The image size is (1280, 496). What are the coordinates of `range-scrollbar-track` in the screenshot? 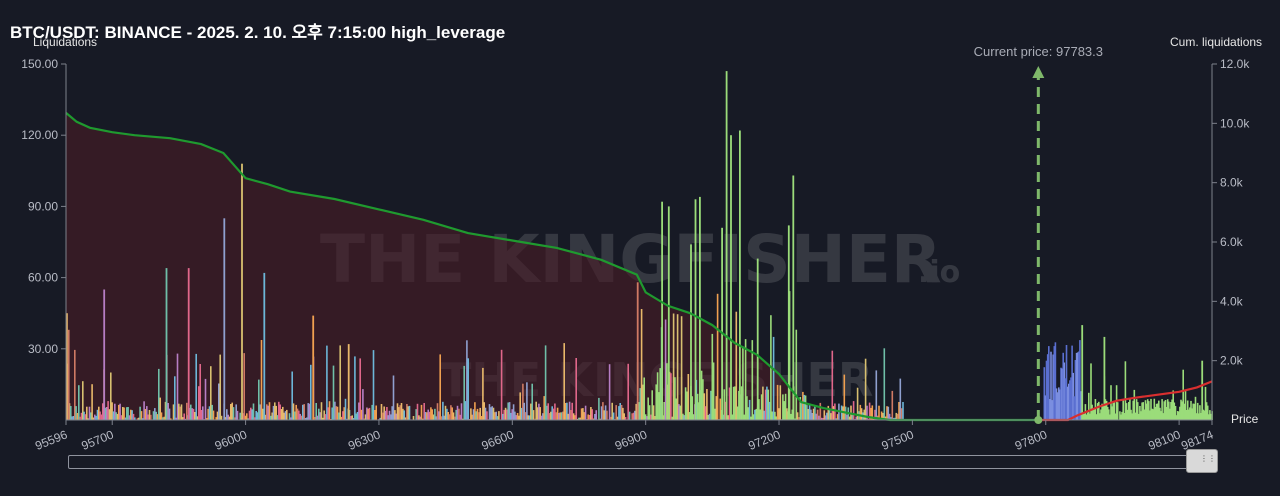 It's located at (640, 462).